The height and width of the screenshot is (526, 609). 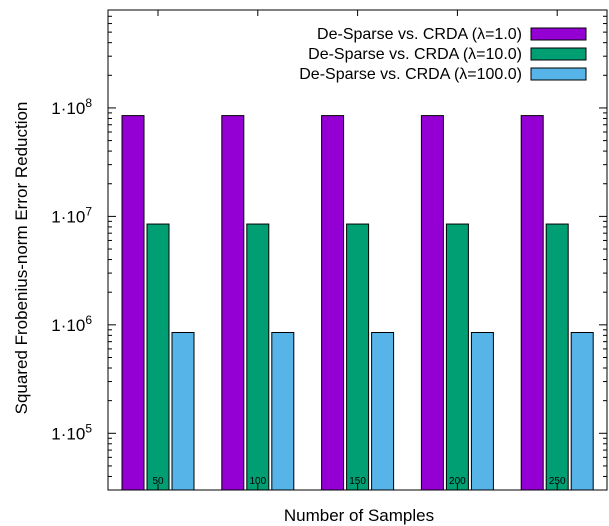 What do you see at coordinates (71, 215) in the screenshot?
I see `y-tick-label: 1·10⁷` at bounding box center [71, 215].